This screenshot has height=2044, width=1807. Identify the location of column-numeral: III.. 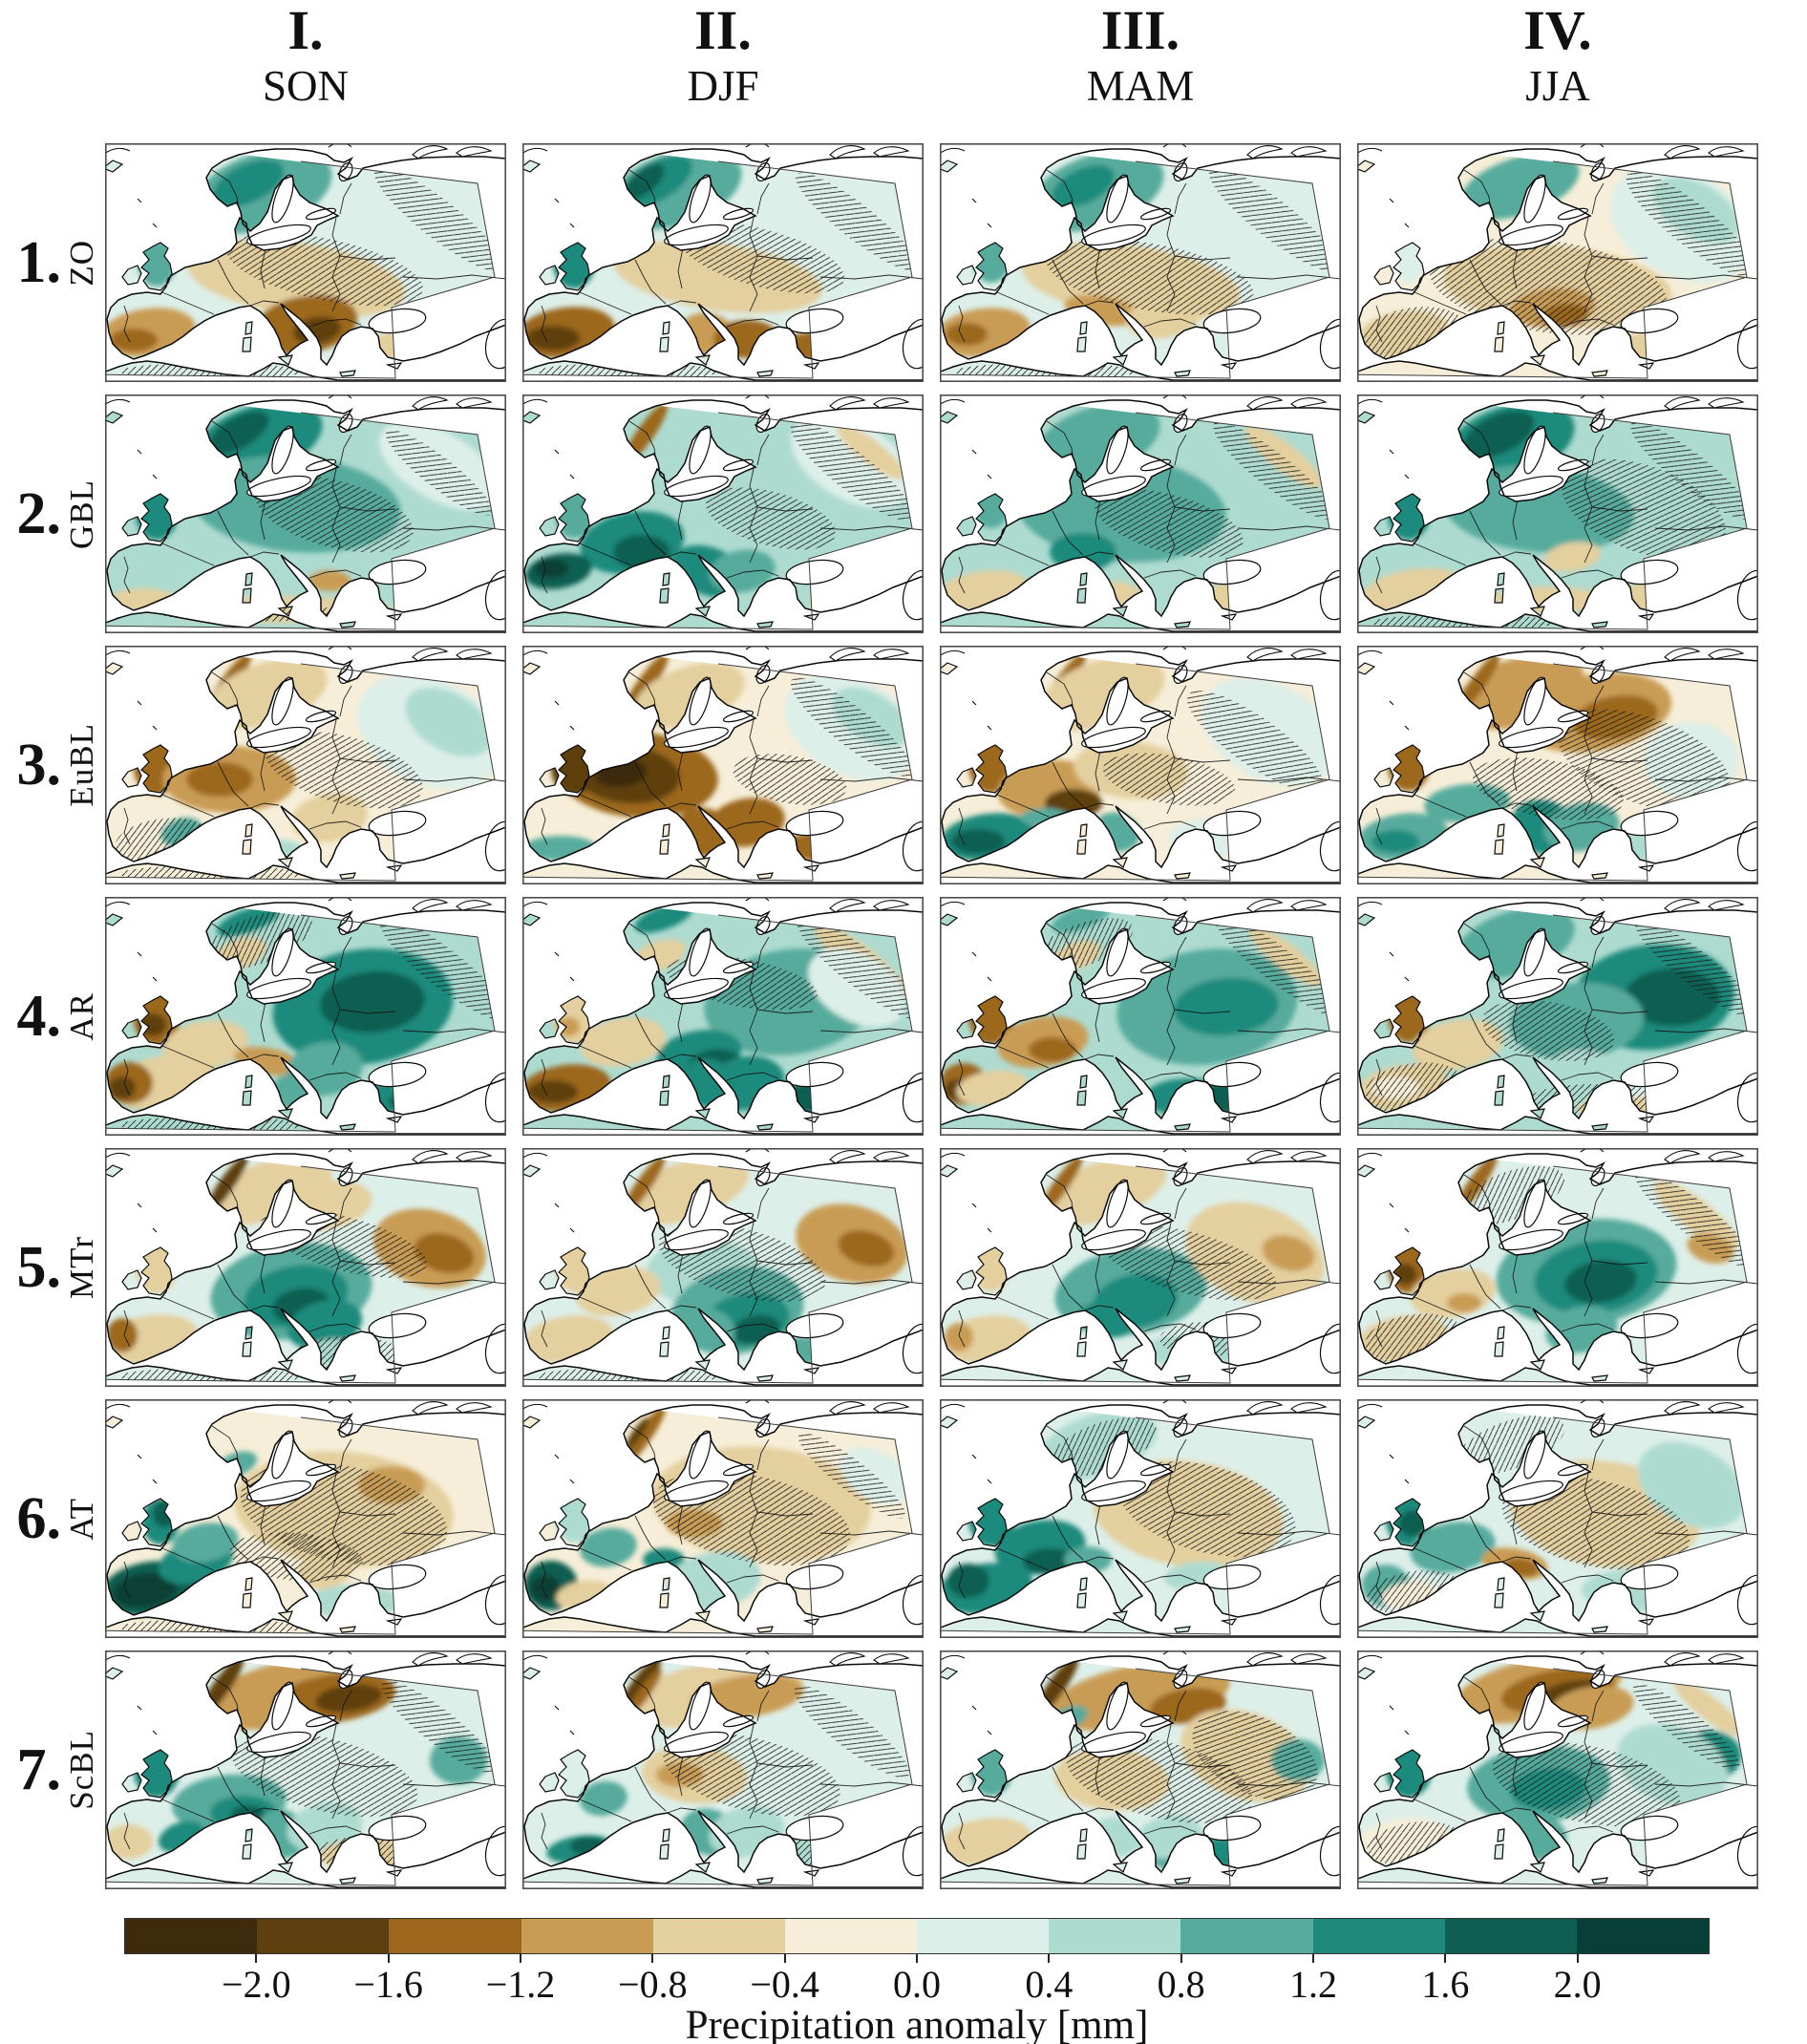
(1140, 30).